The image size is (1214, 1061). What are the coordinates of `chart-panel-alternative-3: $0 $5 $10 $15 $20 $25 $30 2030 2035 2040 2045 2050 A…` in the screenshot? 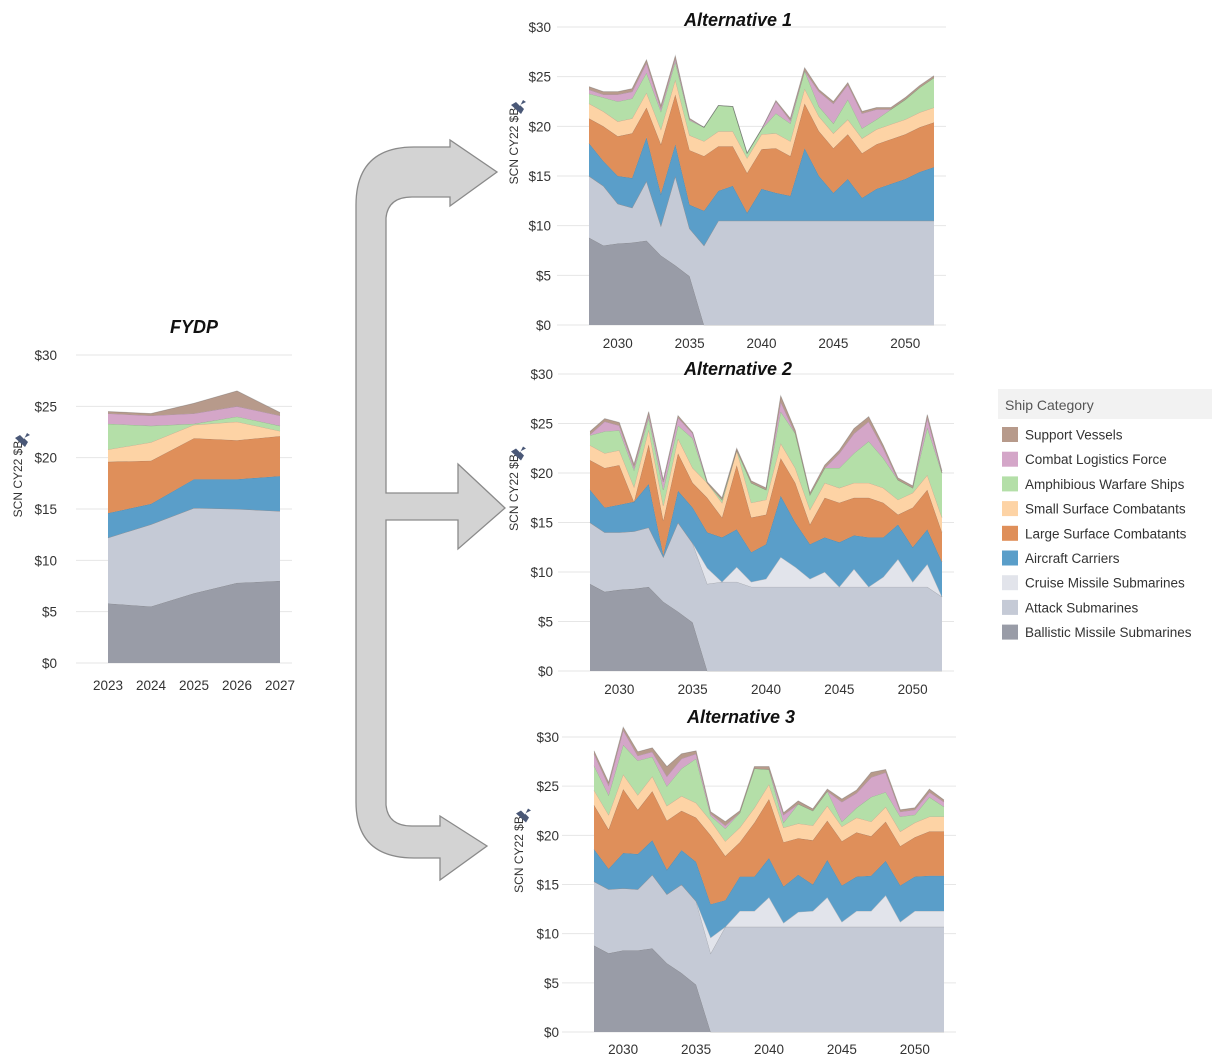 It's located at (734, 882).